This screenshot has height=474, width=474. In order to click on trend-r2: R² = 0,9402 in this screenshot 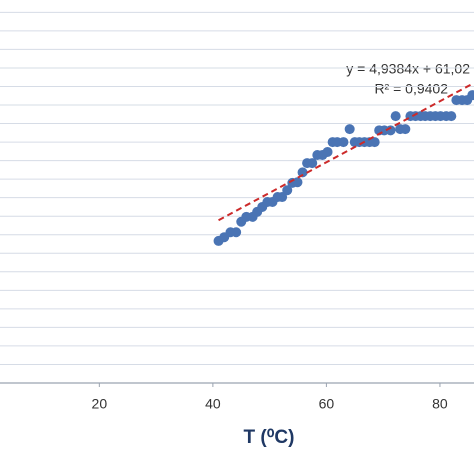, I will do `click(411, 89)`.